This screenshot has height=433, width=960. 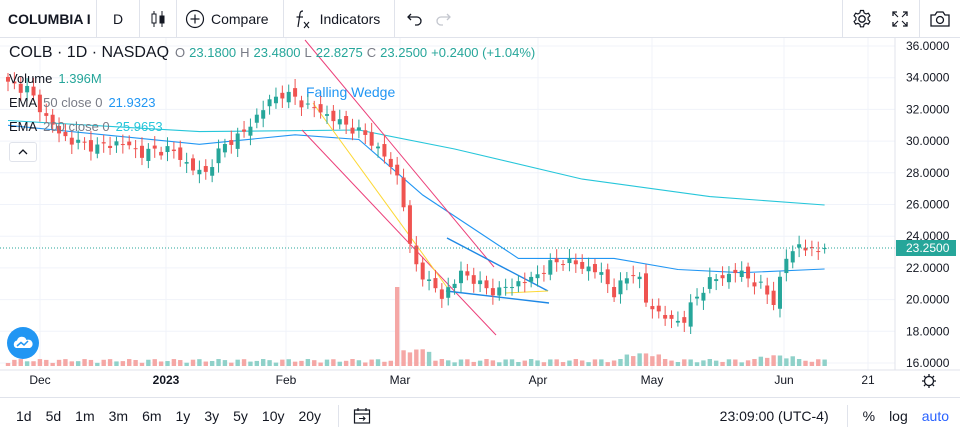 What do you see at coordinates (85, 415) in the screenshot?
I see `range-button-1m: 1m` at bounding box center [85, 415].